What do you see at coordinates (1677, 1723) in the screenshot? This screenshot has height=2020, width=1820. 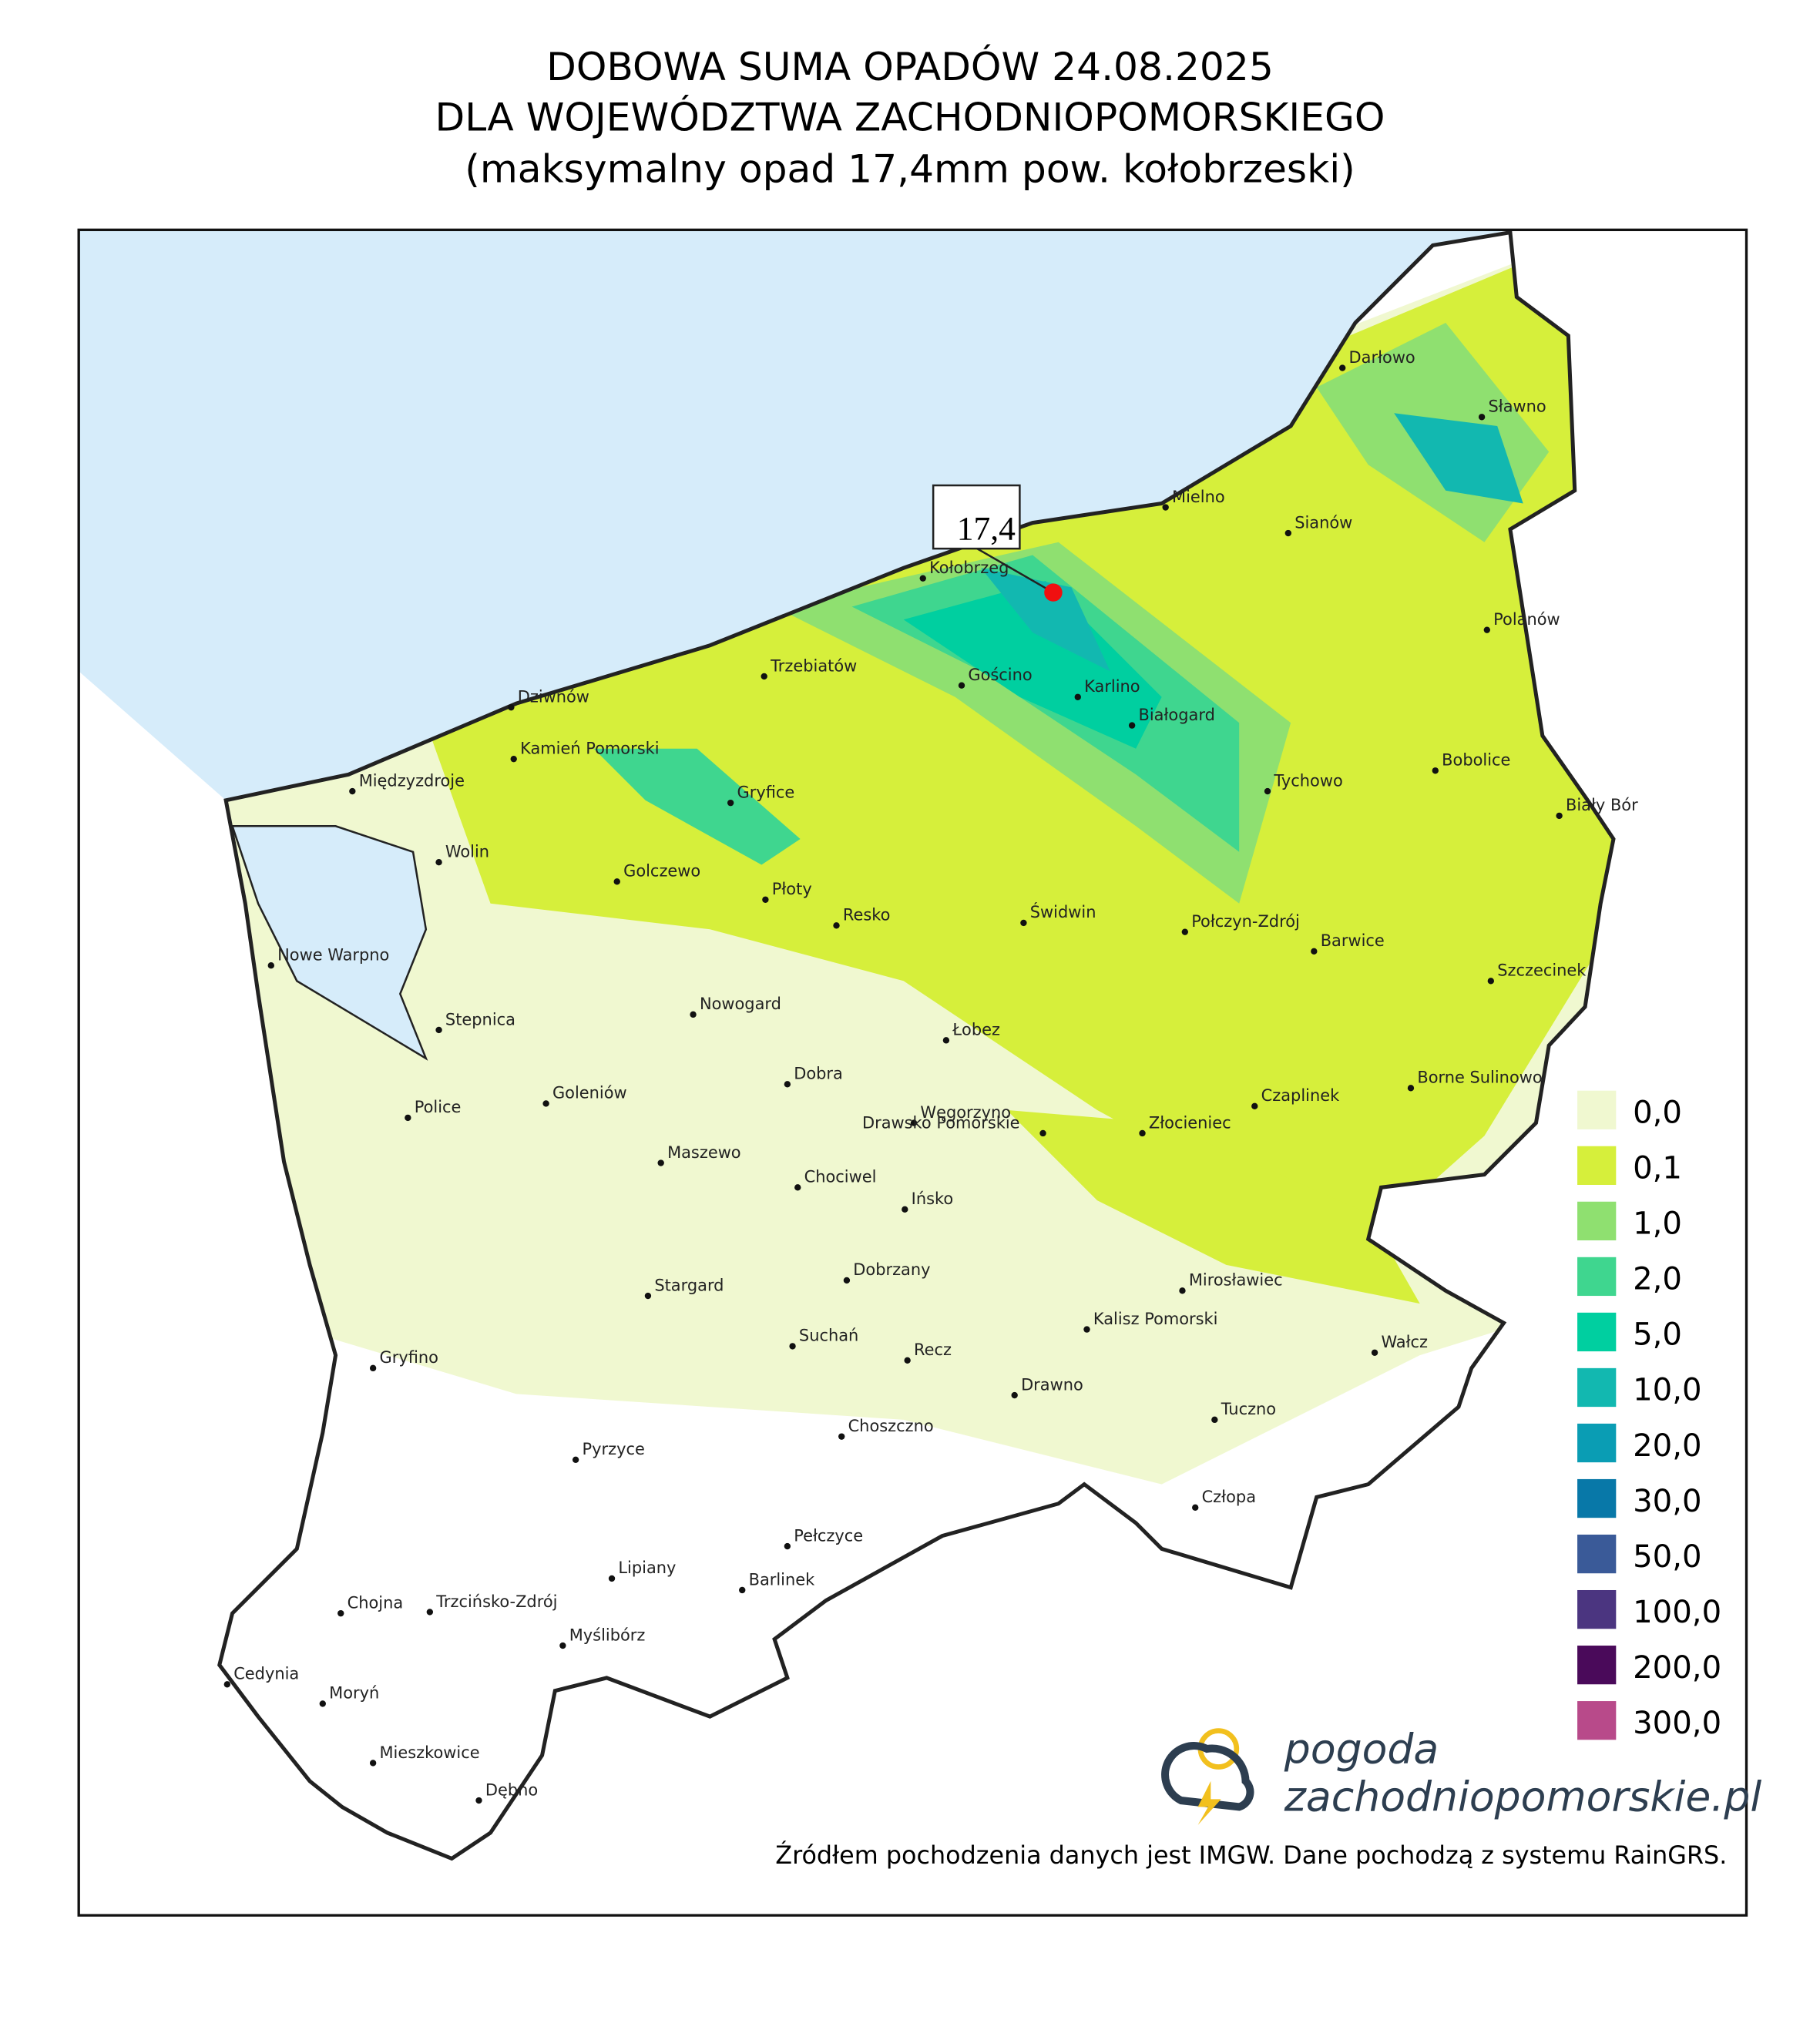 I see `legend-label: 300,0` at bounding box center [1677, 1723].